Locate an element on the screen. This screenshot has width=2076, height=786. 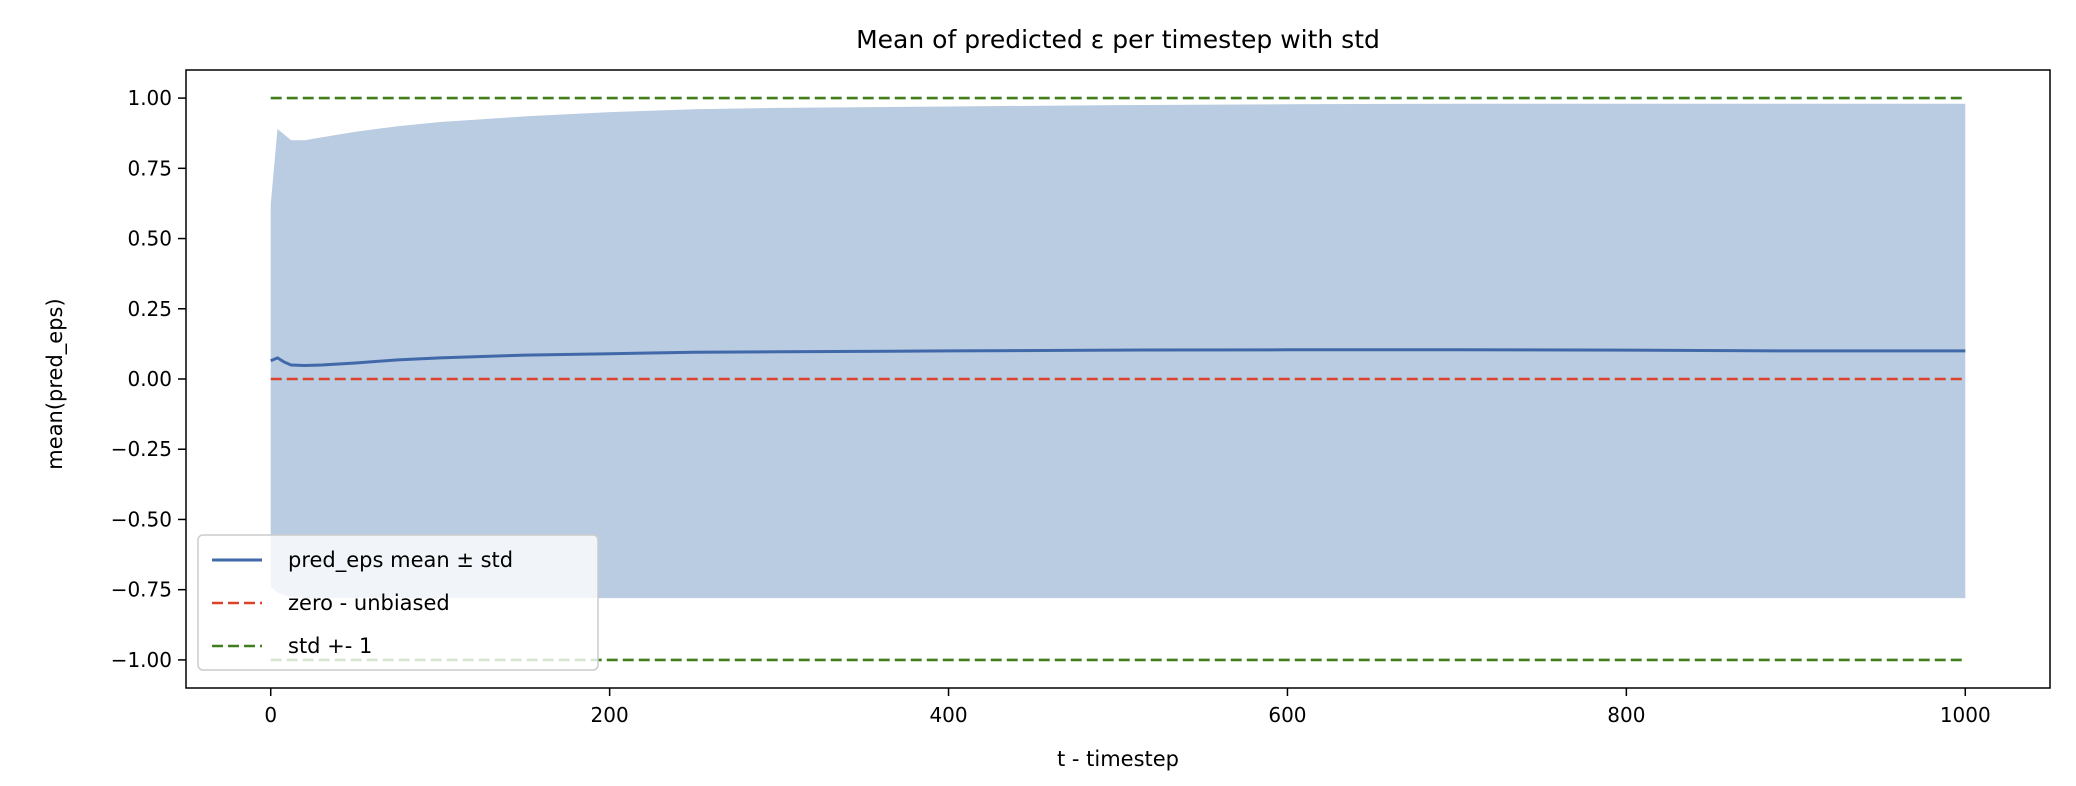
x-tick-label: 400 is located at coordinates (948, 715).